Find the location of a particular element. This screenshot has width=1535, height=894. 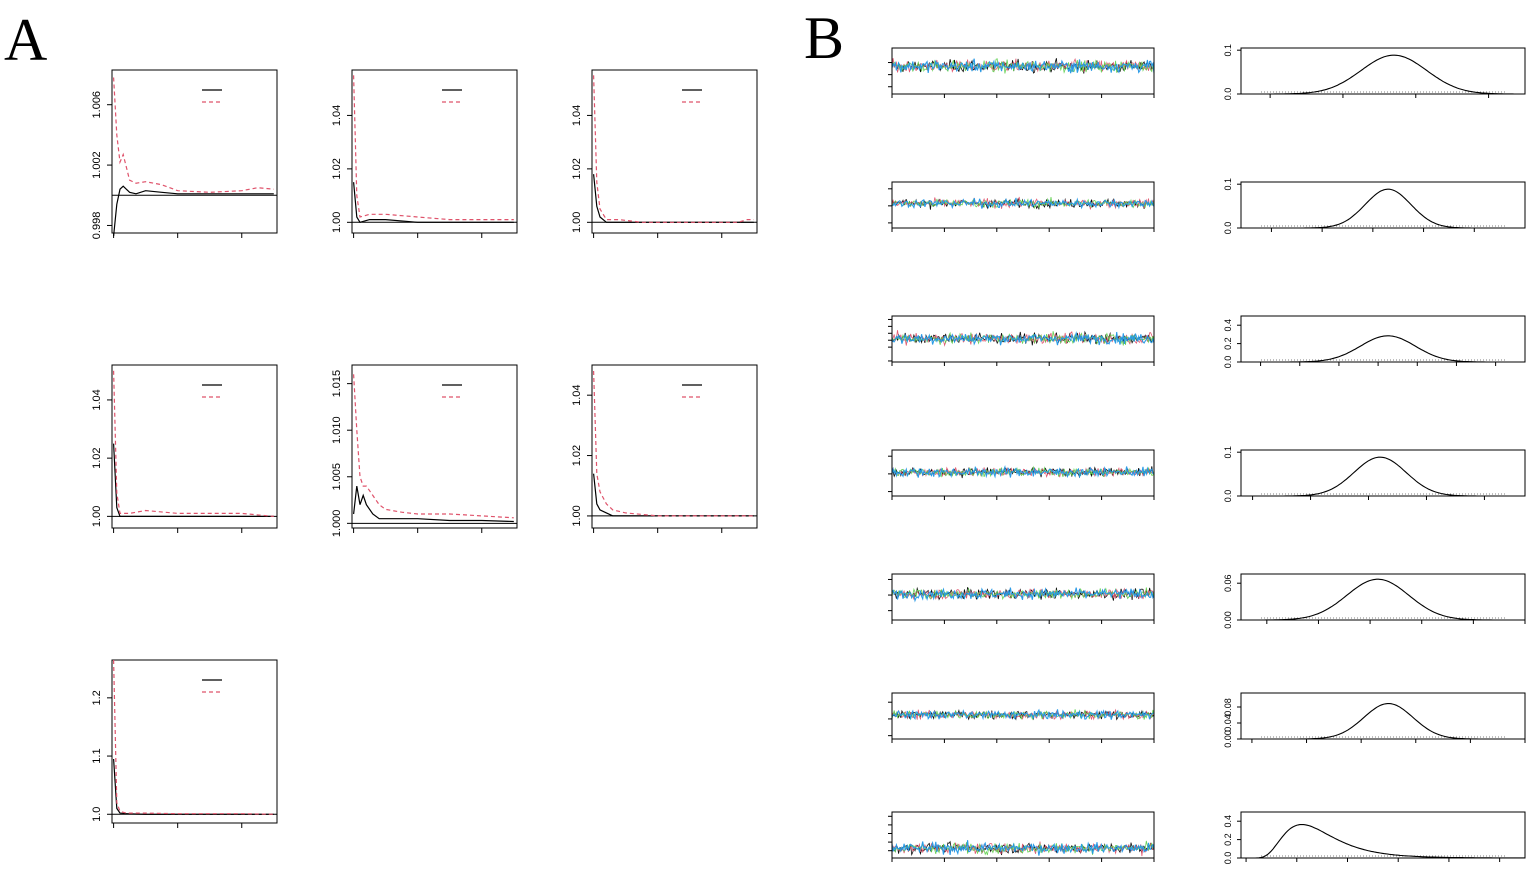

y-tick-label: 0.998 is located at coordinates (97, 226).